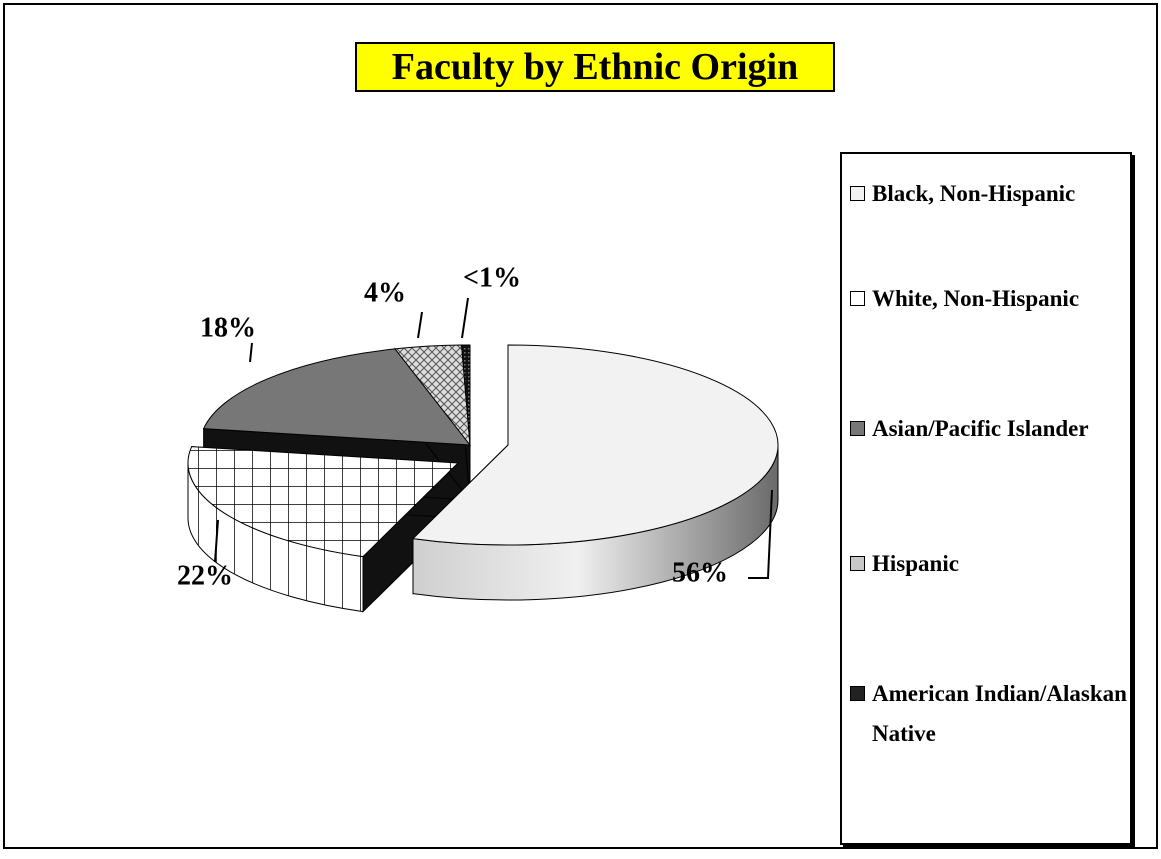 The height and width of the screenshot is (859, 1161). What do you see at coordinates (980, 428) in the screenshot?
I see `legend-label: Asian/Pacific Islander` at bounding box center [980, 428].